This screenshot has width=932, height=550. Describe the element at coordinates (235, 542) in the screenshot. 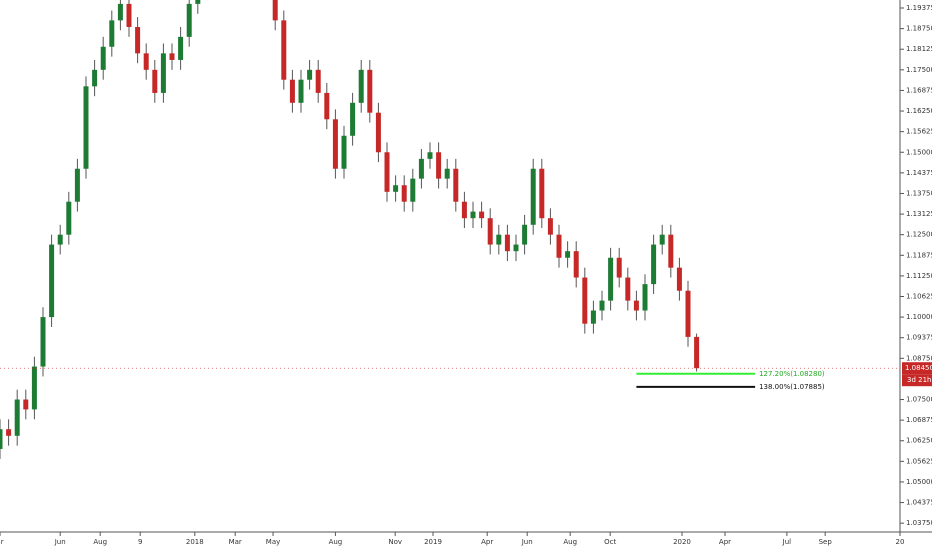

I see `x-tick-label: Mar` at that location.